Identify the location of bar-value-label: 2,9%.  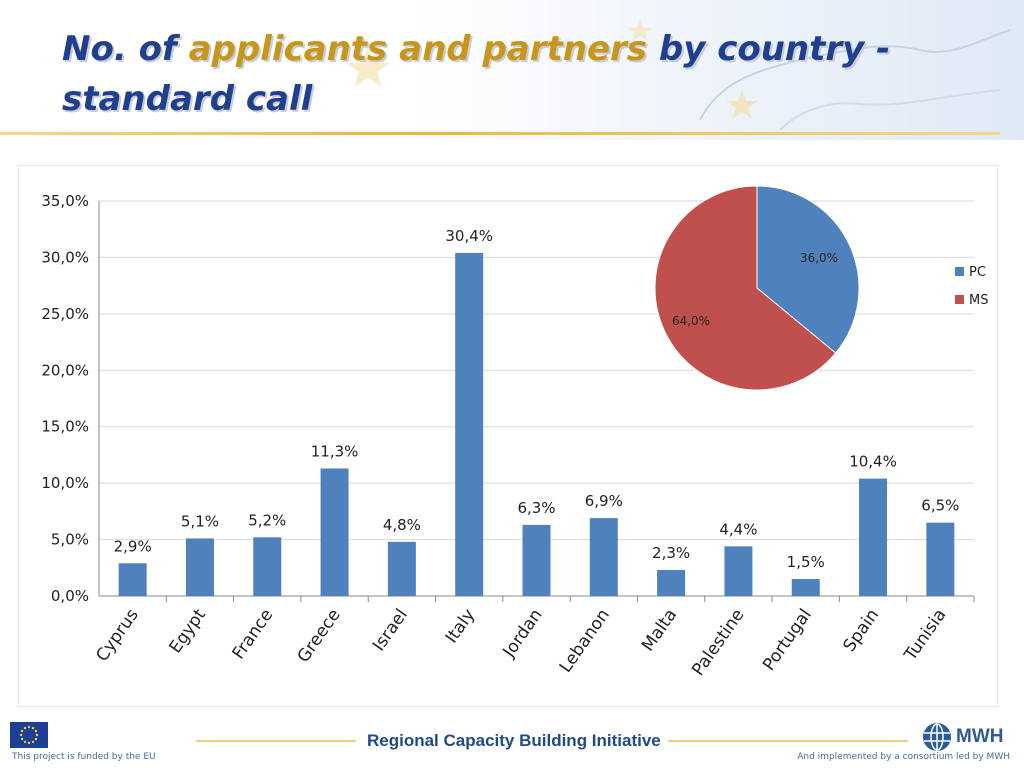
(133, 546).